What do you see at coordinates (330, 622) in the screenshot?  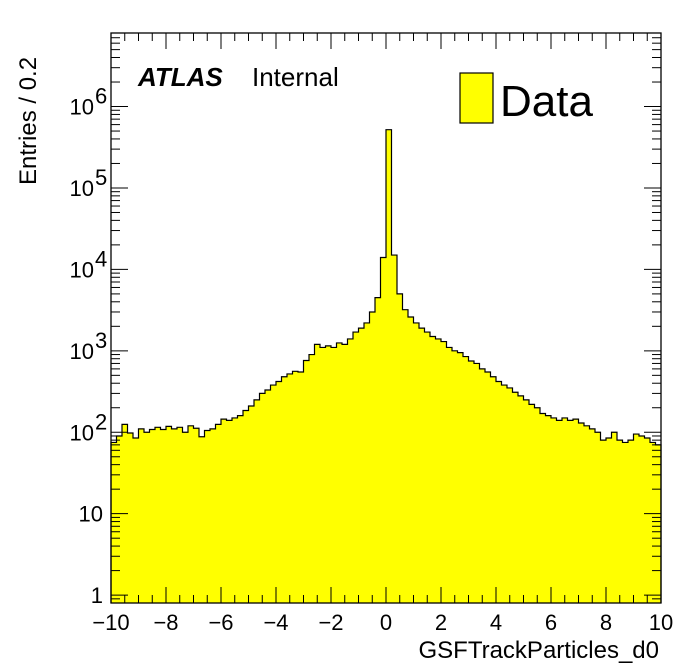 I see `x-tick-label: −2` at bounding box center [330, 622].